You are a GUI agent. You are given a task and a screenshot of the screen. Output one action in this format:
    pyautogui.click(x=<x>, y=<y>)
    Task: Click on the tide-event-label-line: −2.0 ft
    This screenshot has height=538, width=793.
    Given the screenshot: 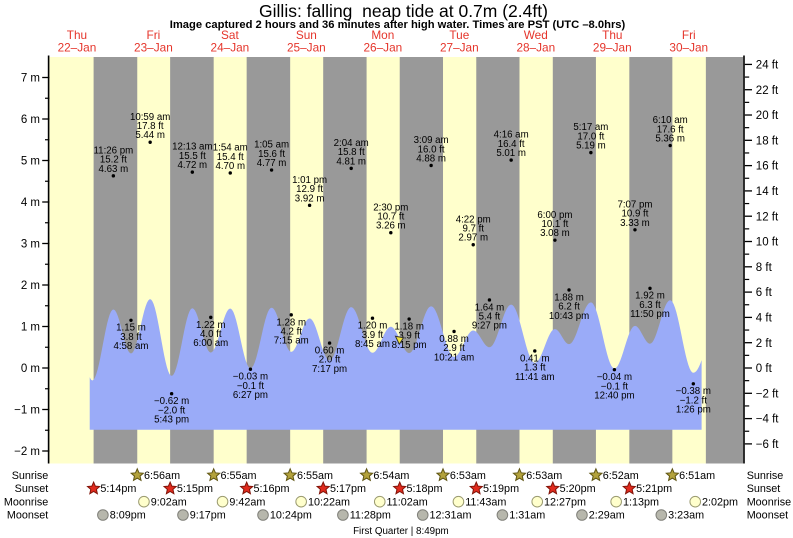 What is the action you would take?
    pyautogui.click(x=172, y=410)
    